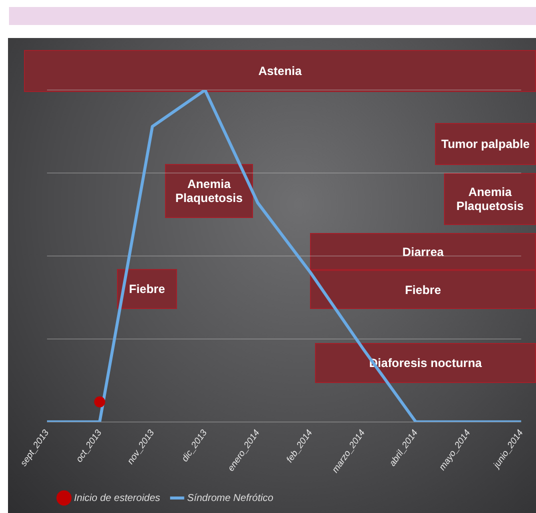  I want to click on annotation: Diarrea, so click(423, 251).